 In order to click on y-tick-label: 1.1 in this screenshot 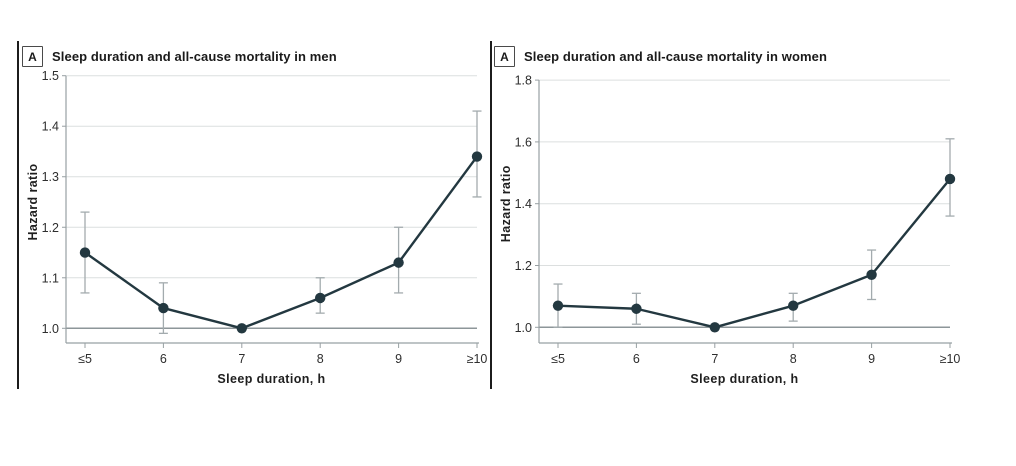, I will do `click(50, 278)`.